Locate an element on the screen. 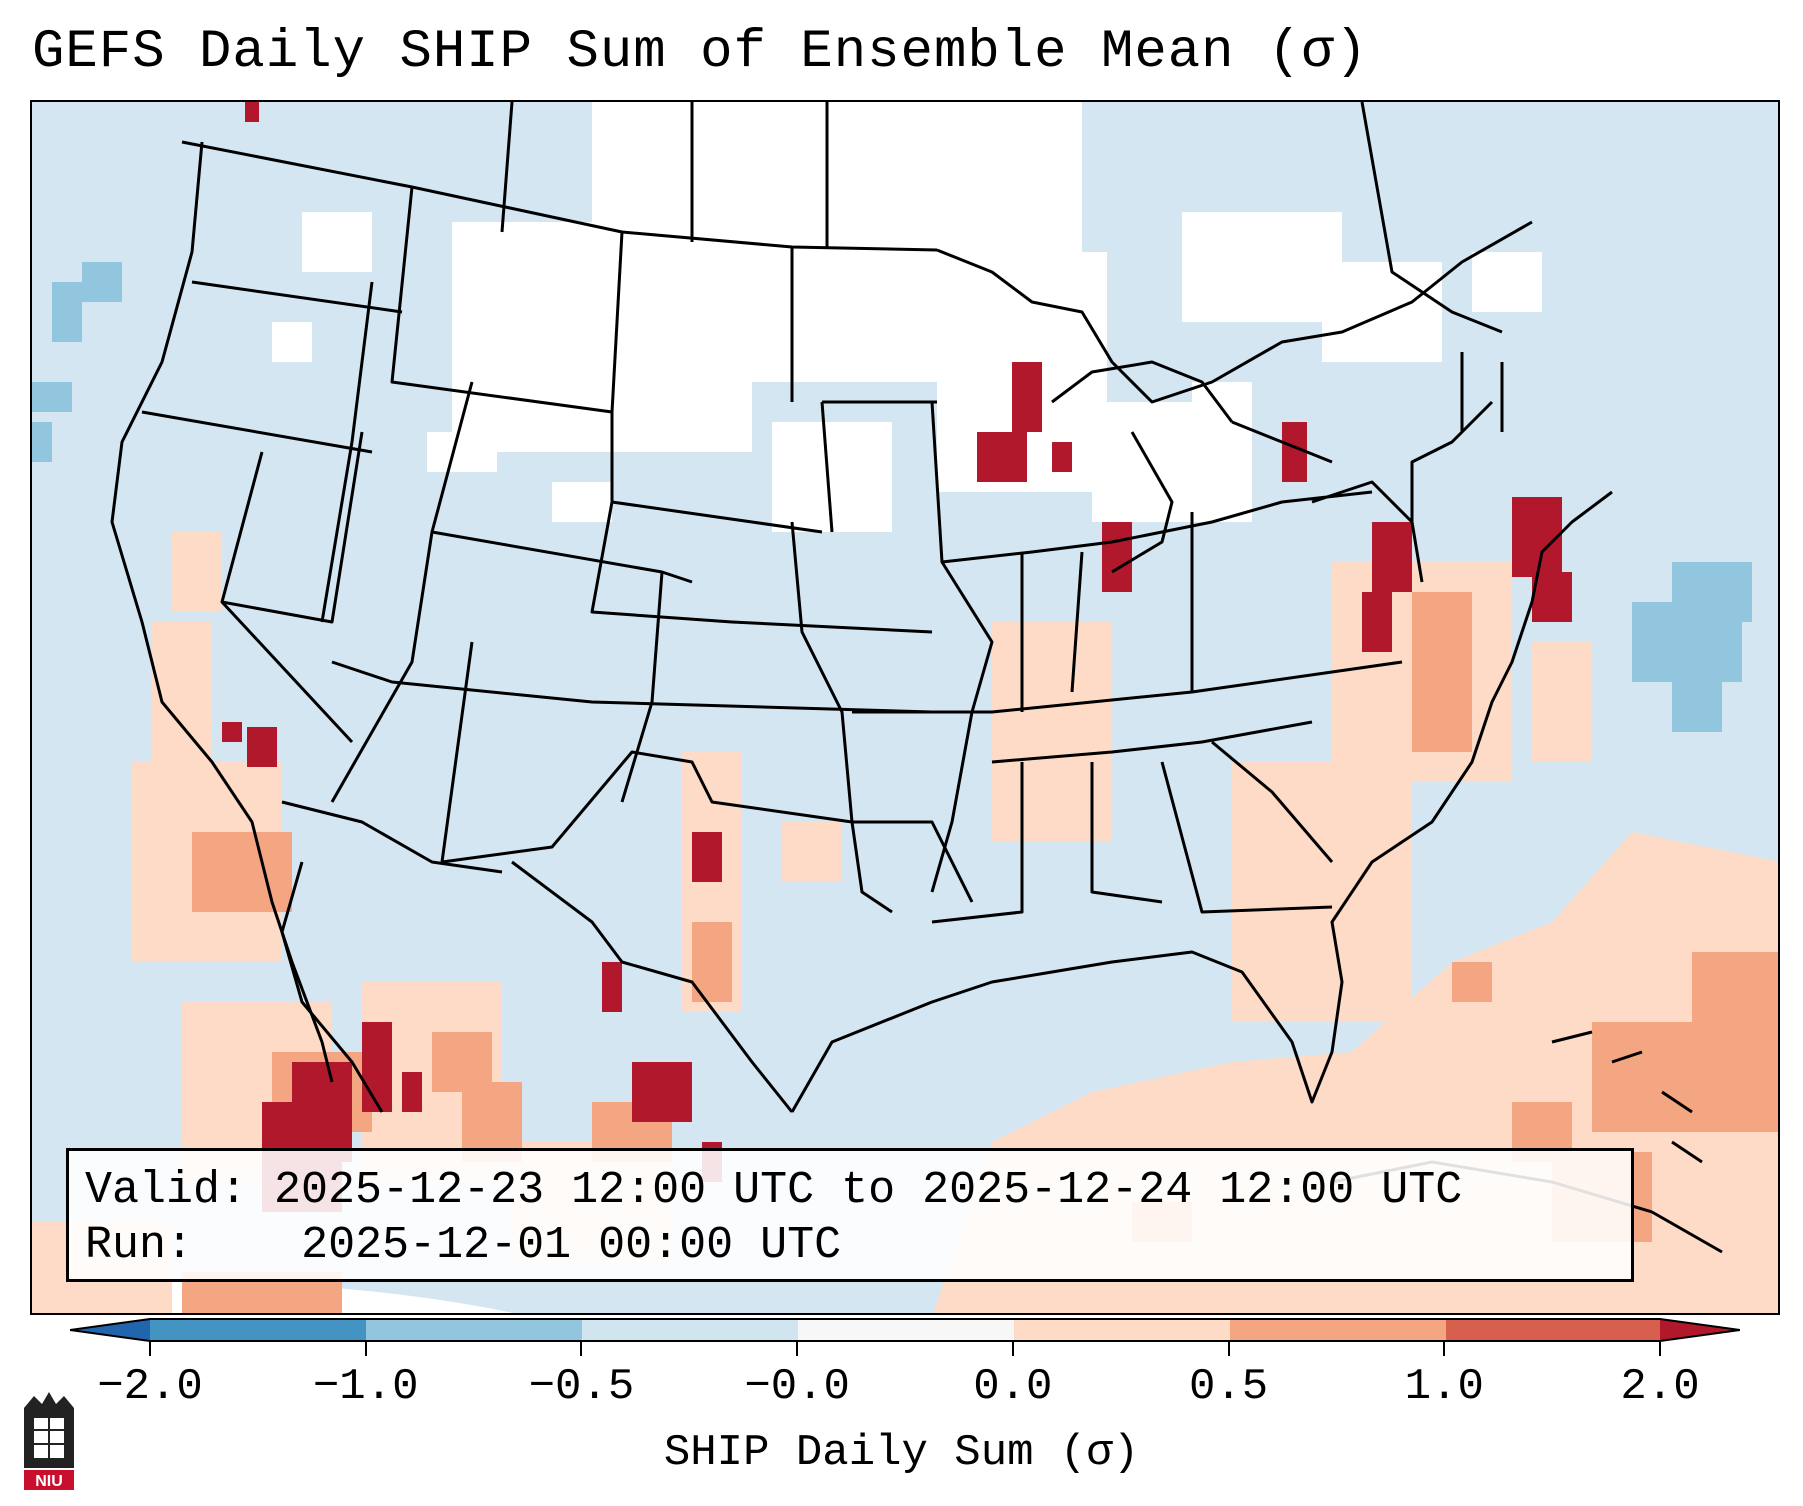 This screenshot has height=1506, width=1803. colorbar-extend-low is located at coordinates (110, 1330).